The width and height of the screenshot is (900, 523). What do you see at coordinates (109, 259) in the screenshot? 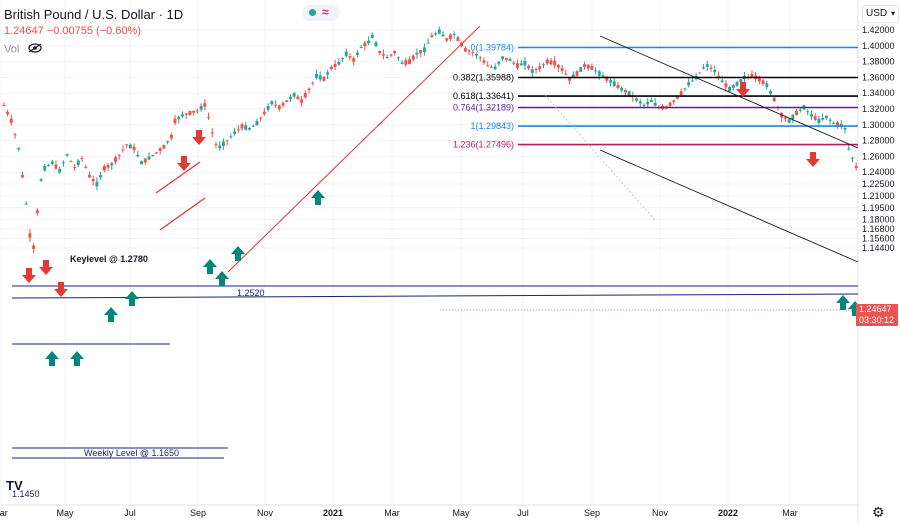
I see `keylevel-label: Keylevel @ 1.2780` at bounding box center [109, 259].